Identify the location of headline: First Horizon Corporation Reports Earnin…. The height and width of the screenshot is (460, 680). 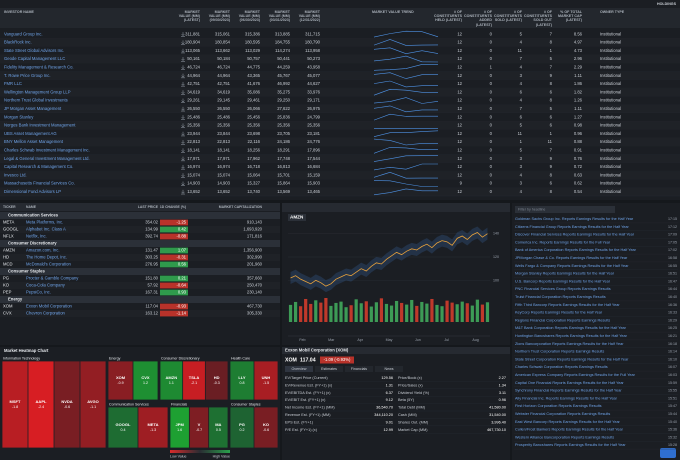
(558, 406).